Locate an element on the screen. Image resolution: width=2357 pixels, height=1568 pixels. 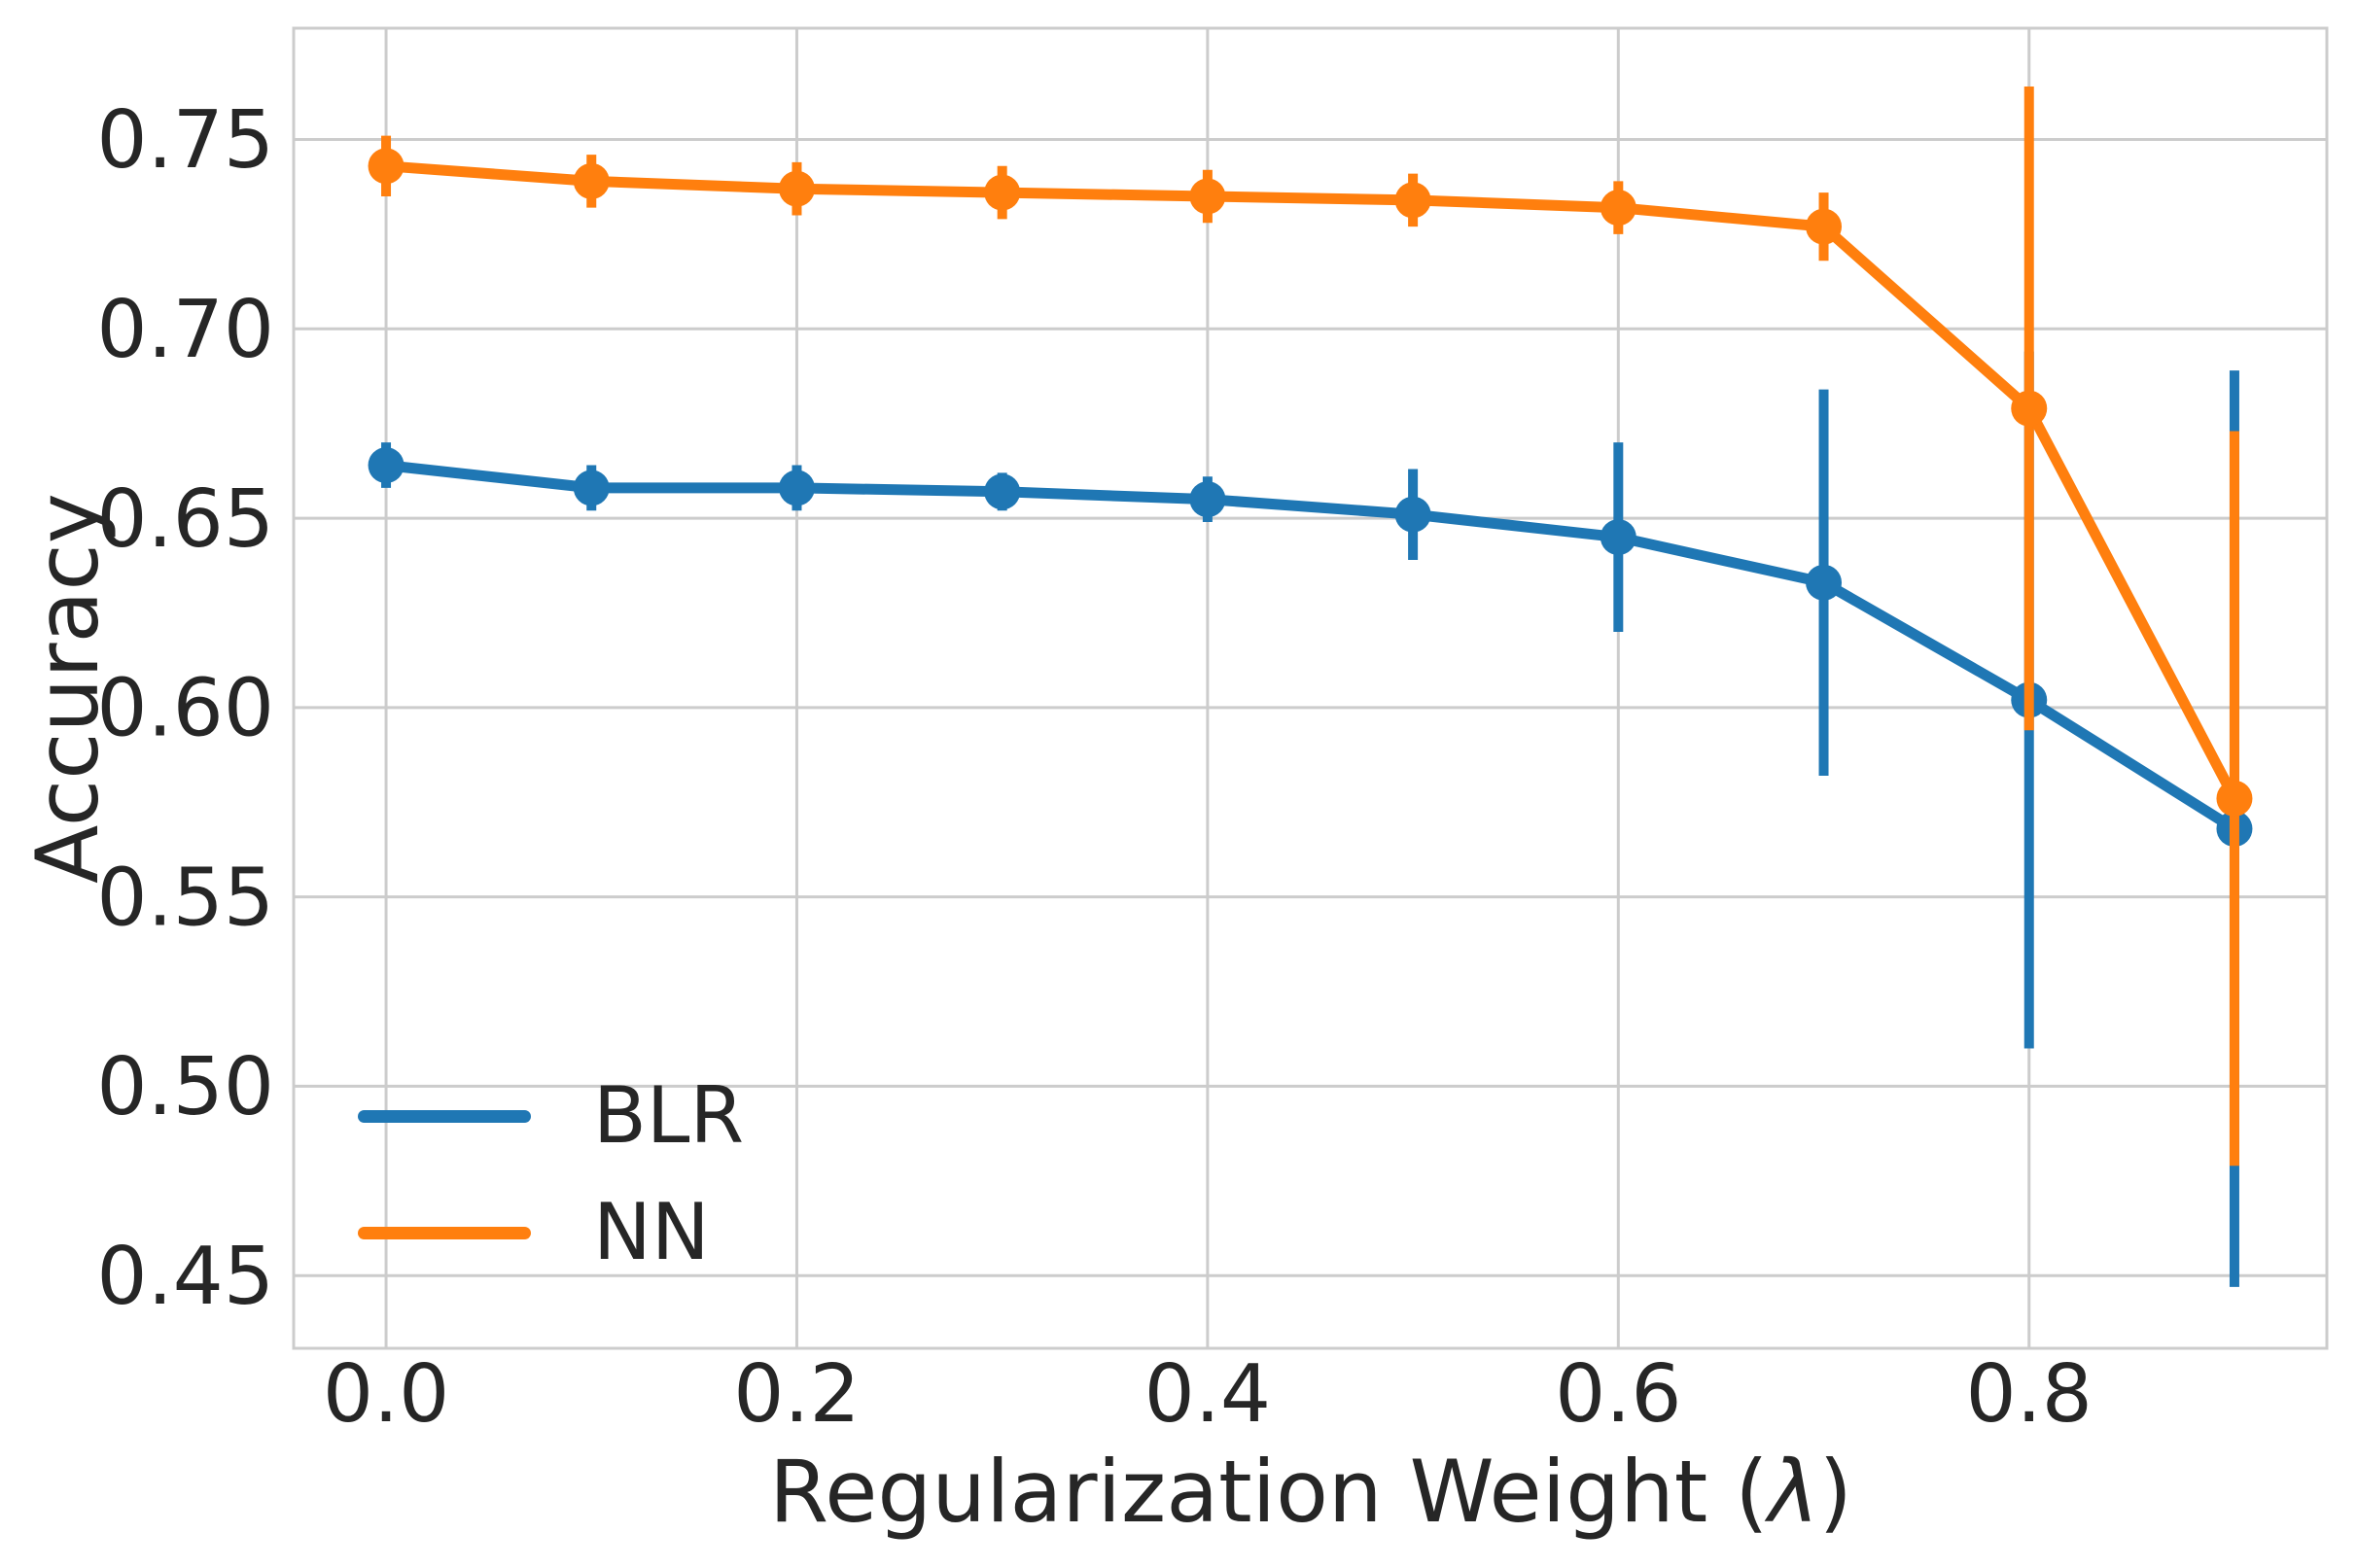
x-tick-label: 0.4 is located at coordinates (1207, 1394).